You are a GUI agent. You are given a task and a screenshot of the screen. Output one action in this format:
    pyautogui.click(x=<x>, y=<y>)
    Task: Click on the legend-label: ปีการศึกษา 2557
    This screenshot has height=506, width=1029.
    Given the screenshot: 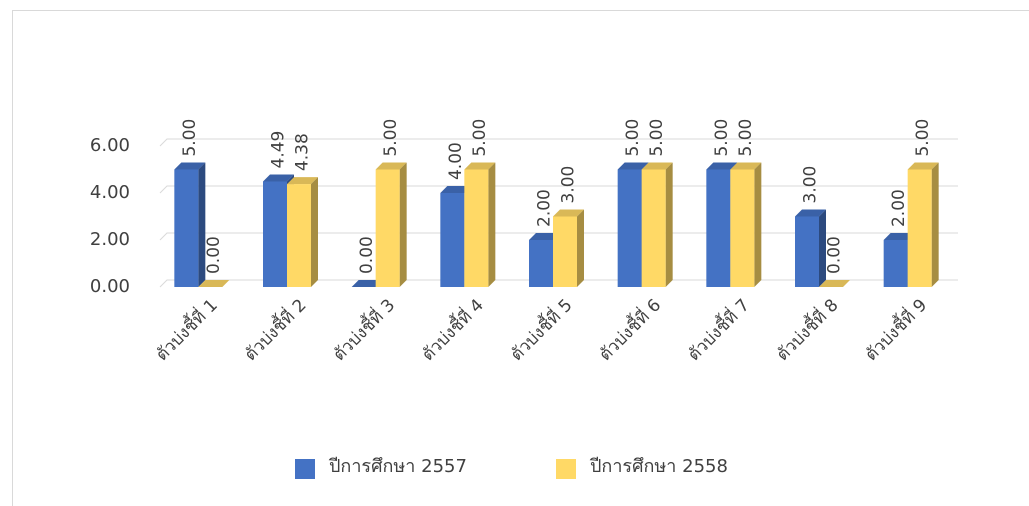 What is the action you would take?
    pyautogui.click(x=398, y=466)
    